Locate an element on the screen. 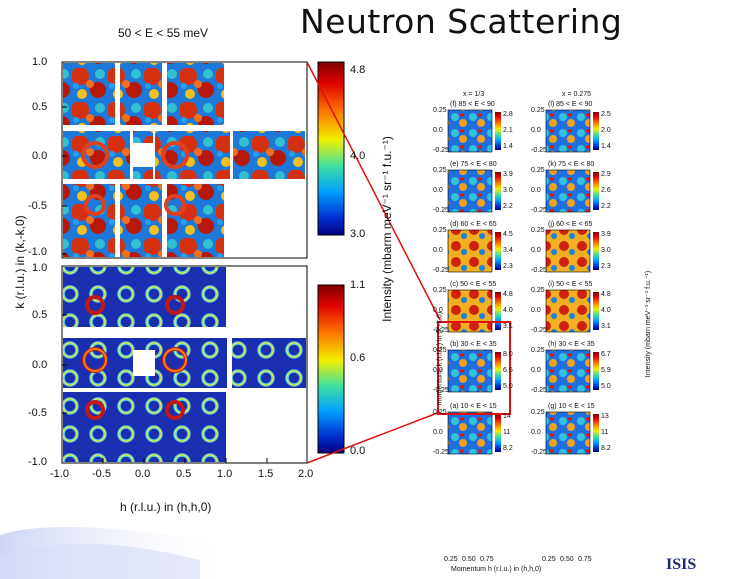  zoom-line-bottom is located at coordinates (373, 437).